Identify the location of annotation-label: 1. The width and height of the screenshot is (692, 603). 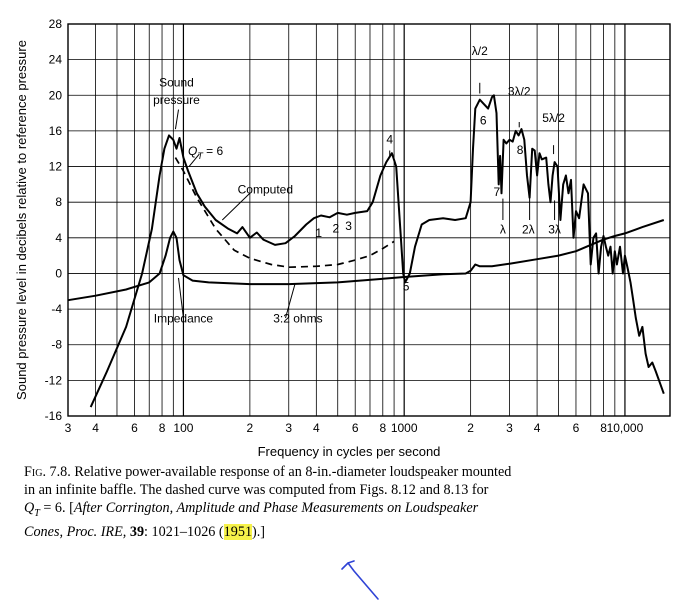
(318, 233).